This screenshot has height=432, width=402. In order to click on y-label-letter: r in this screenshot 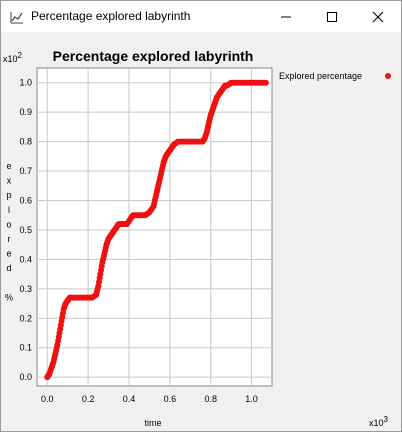, I will do `click(9, 239)`.